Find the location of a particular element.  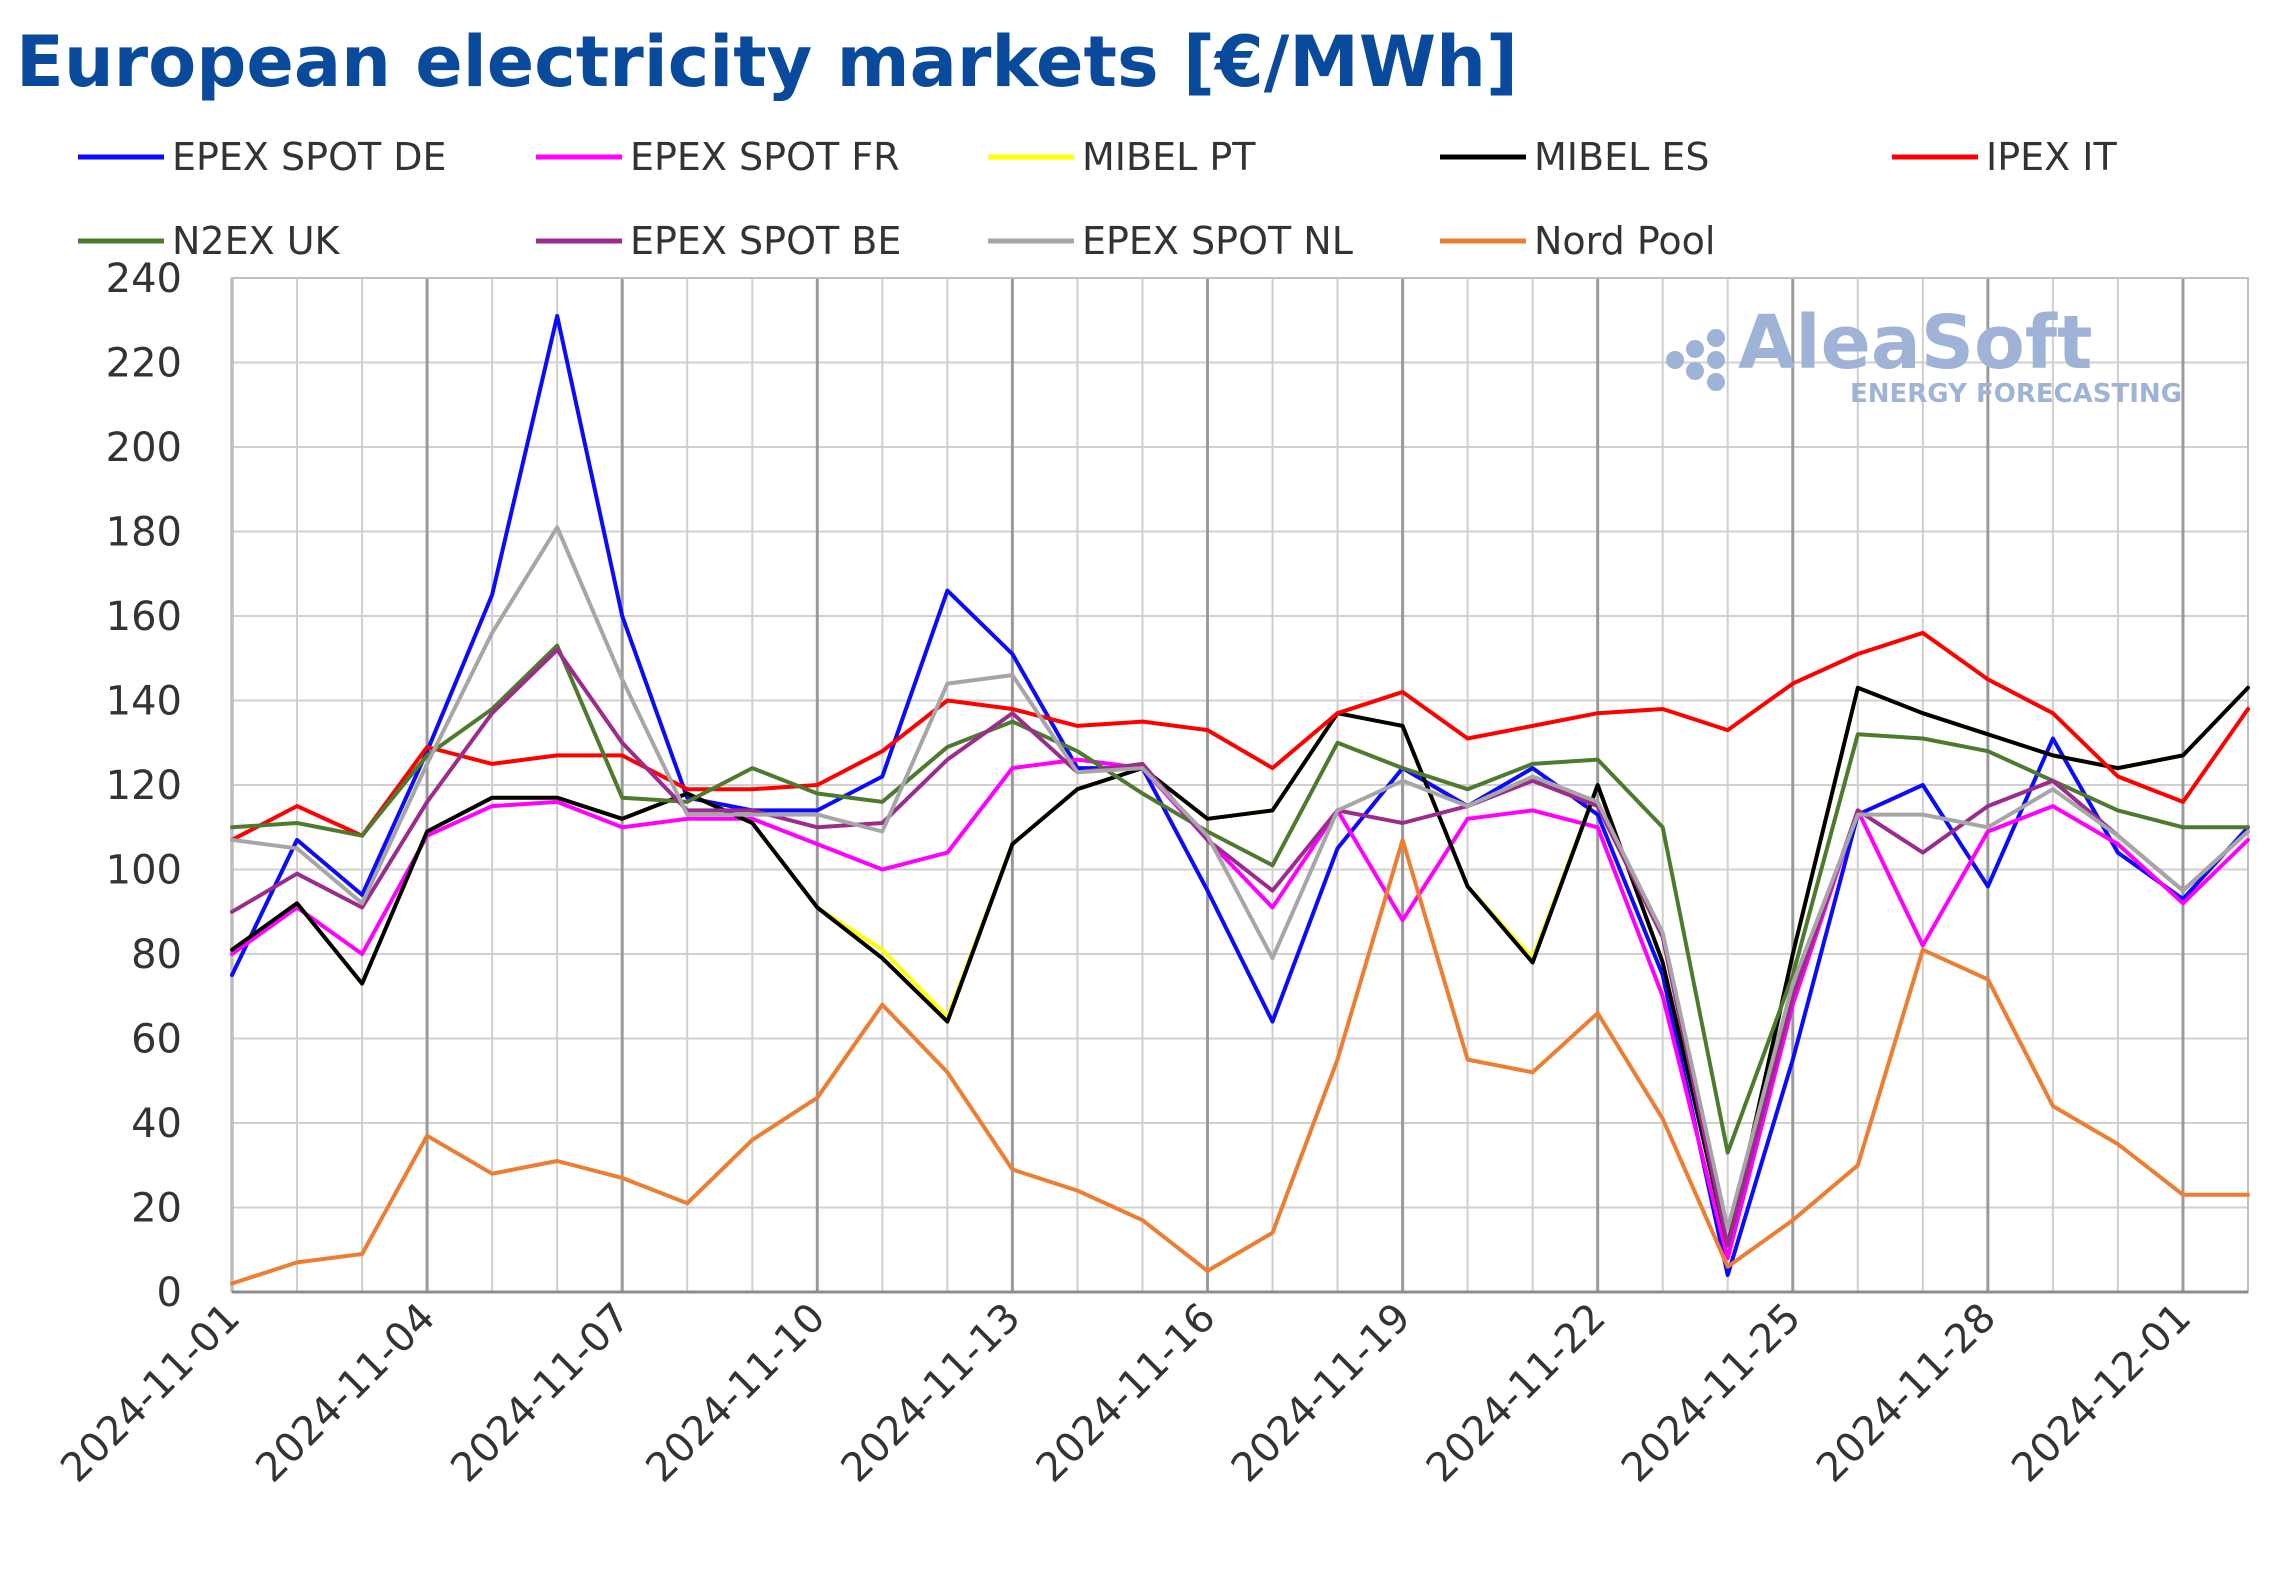

aleasoft-watermark: AleaSoft ENERGY FORECASTING is located at coordinates (1924, 354).